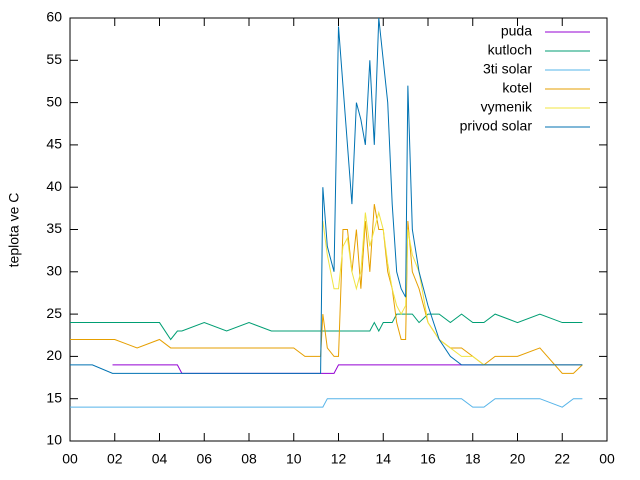 The image size is (640, 480). What do you see at coordinates (517, 88) in the screenshot?
I see `legend-label: kotel` at bounding box center [517, 88].